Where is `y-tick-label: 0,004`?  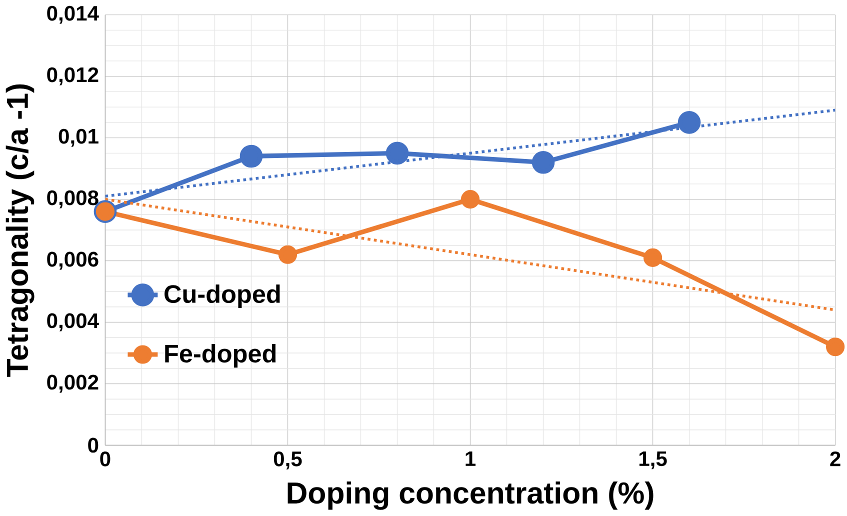 y-tick-label: 0,004 is located at coordinates (73, 322).